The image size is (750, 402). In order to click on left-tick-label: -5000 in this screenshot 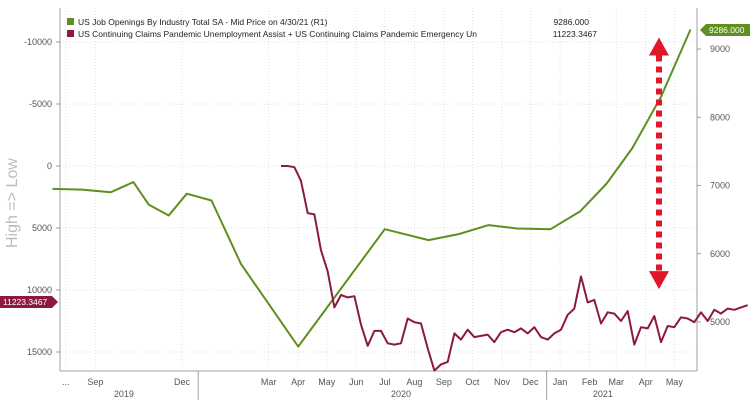, I will do `click(40, 104)`.